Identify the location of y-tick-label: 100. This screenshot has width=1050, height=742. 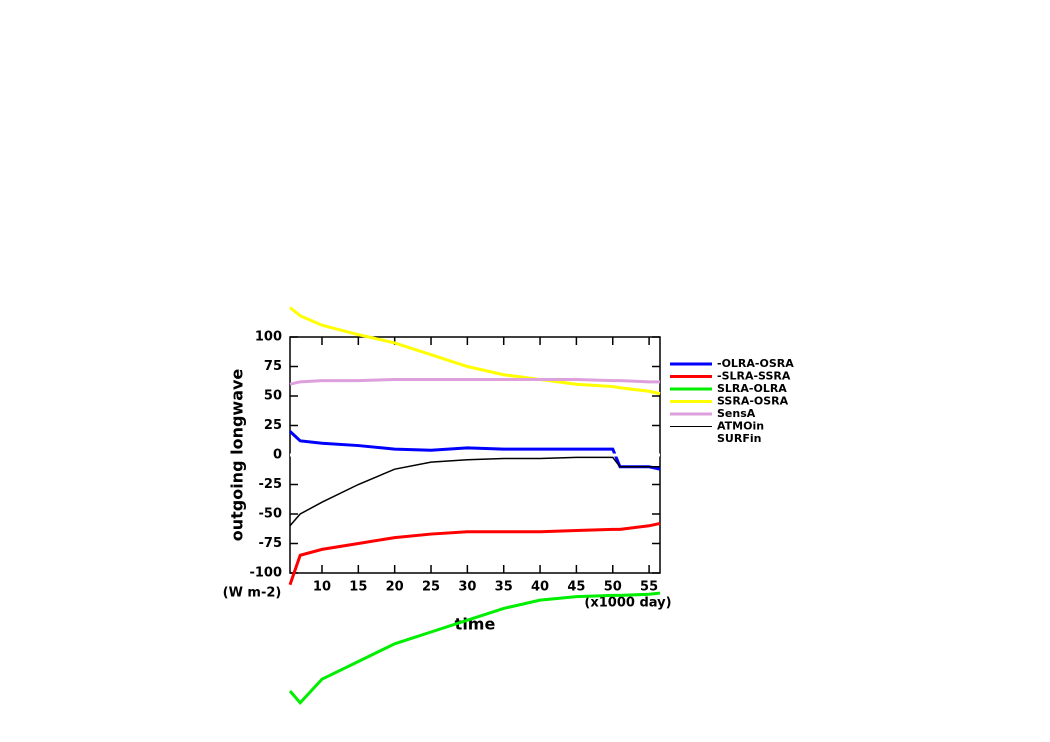
(268, 337).